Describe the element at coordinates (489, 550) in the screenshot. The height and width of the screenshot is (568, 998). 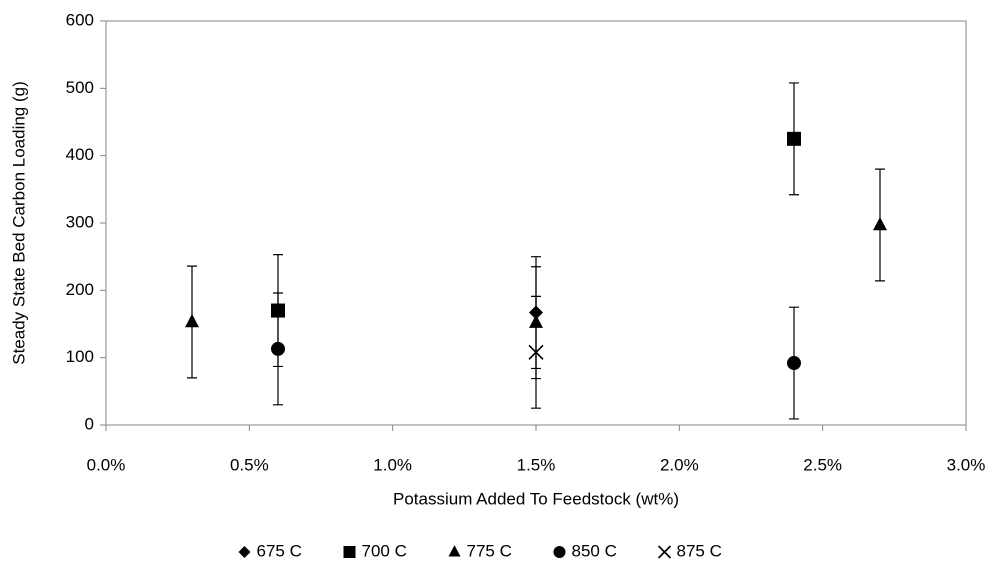
I see `legend-label: 775 C` at that location.